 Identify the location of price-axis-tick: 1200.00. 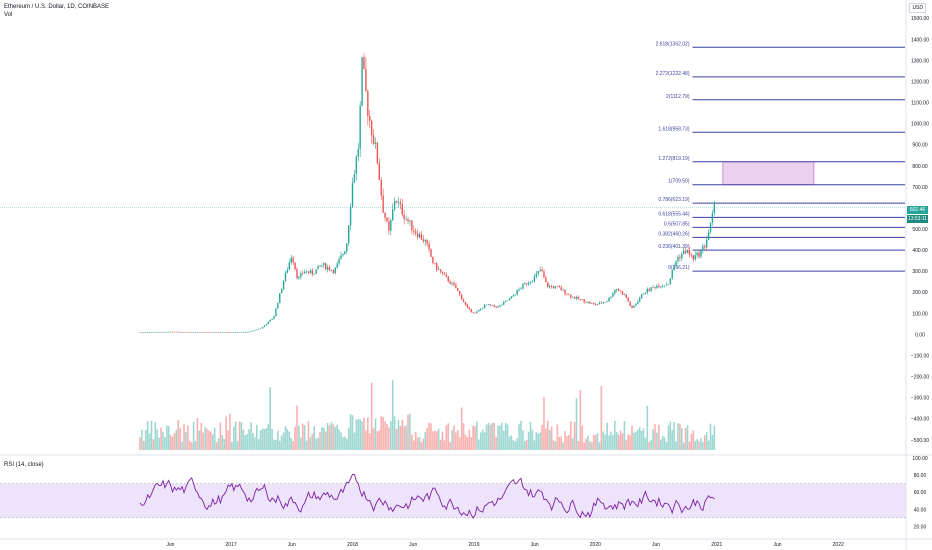
(920, 82).